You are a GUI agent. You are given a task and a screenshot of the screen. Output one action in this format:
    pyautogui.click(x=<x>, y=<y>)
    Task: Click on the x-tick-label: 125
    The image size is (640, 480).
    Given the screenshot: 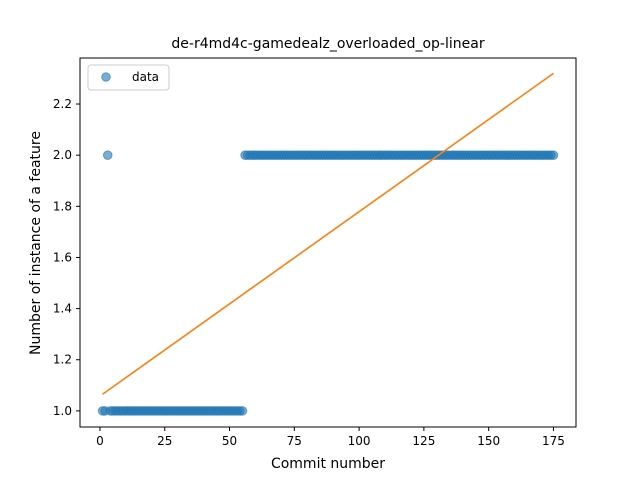 What is the action you would take?
    pyautogui.click(x=423, y=441)
    